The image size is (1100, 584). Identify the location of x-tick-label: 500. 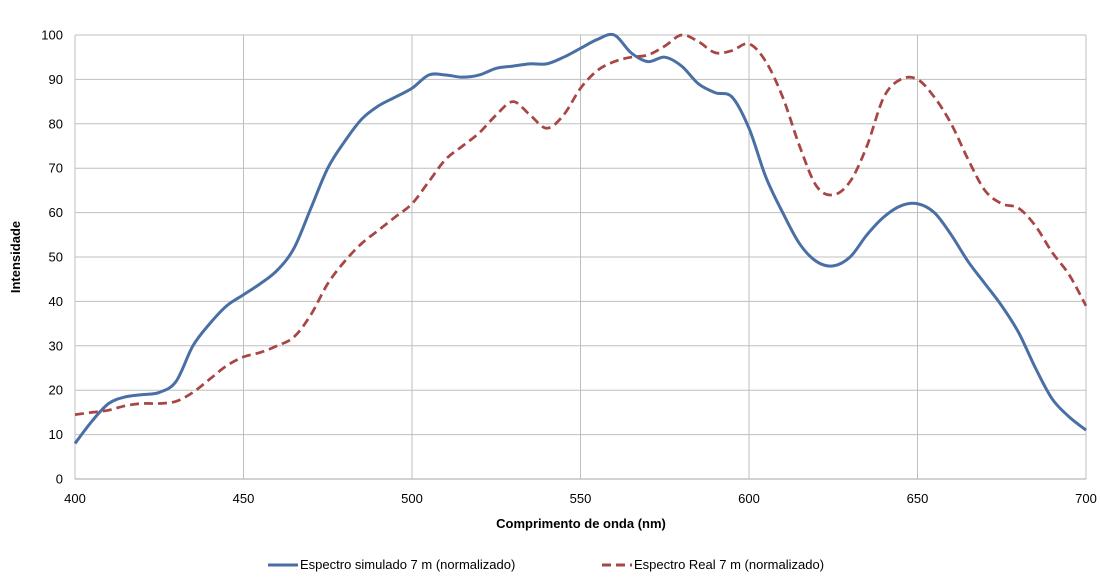
(412, 498).